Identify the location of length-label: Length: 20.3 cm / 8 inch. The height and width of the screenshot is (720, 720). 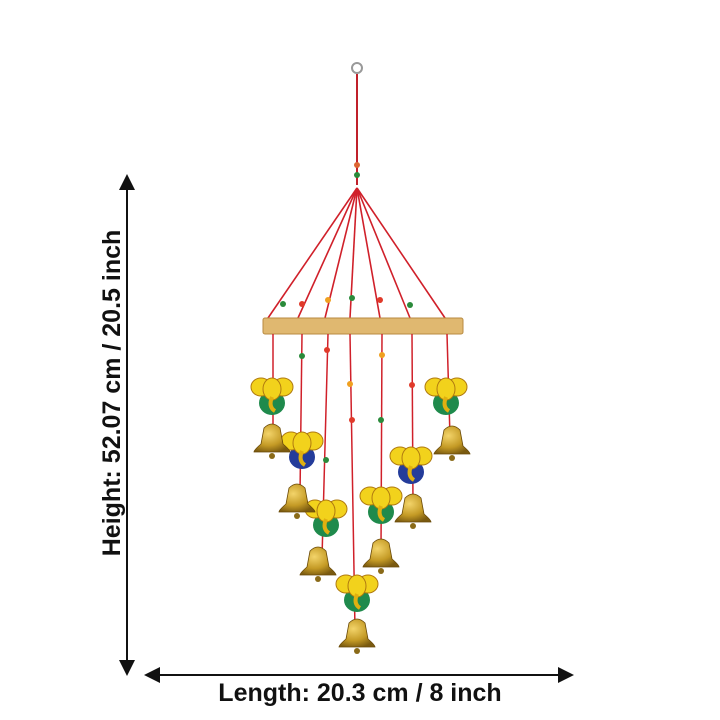
(359, 693).